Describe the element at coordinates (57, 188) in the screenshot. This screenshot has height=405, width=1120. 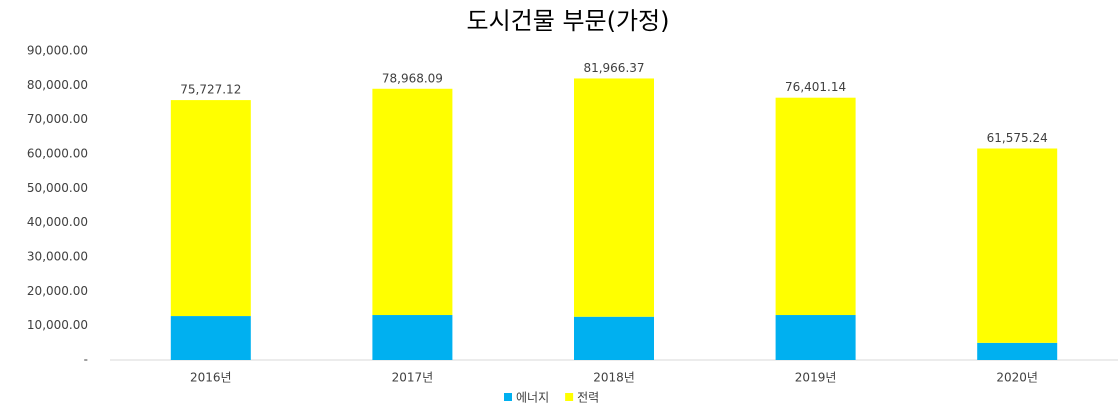
I see `y-tick-label: 50,000.00` at that location.